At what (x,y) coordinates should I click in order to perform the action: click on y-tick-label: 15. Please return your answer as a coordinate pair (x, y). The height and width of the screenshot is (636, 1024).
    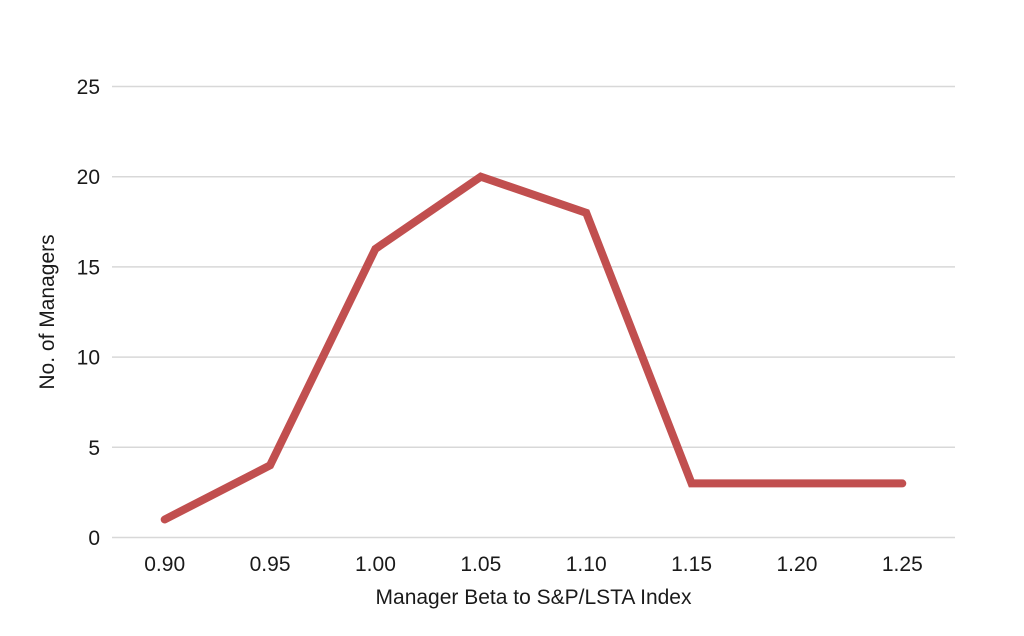
    Looking at the image, I should click on (88, 267).